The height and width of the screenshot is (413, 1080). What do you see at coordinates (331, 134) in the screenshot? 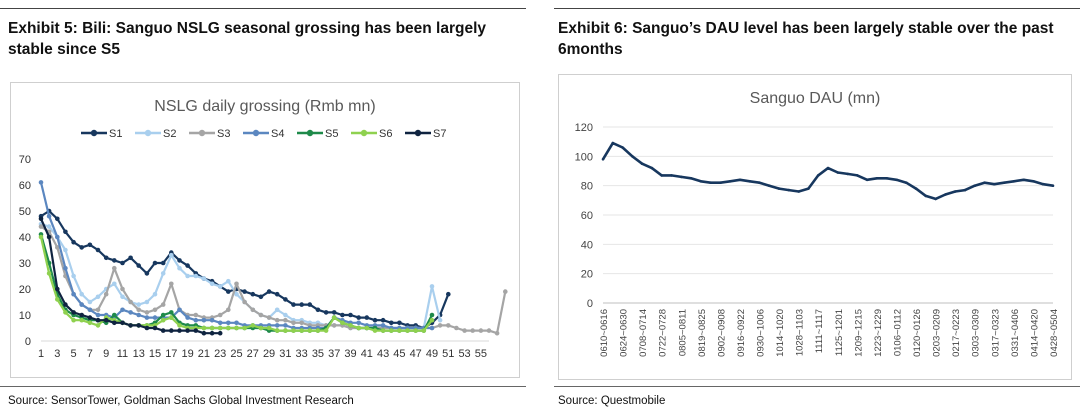
I see `legend-label-s5: S5` at bounding box center [331, 134].